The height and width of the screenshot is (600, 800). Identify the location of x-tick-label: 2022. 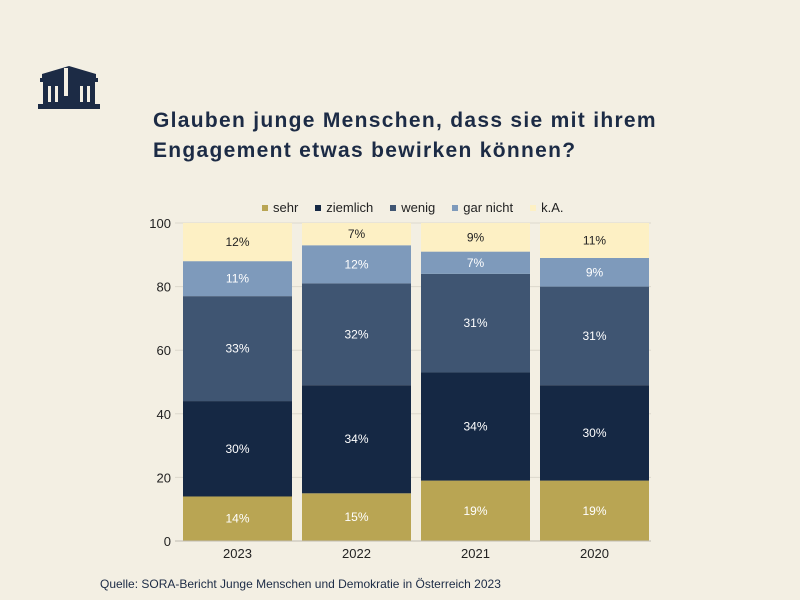
(356, 553).